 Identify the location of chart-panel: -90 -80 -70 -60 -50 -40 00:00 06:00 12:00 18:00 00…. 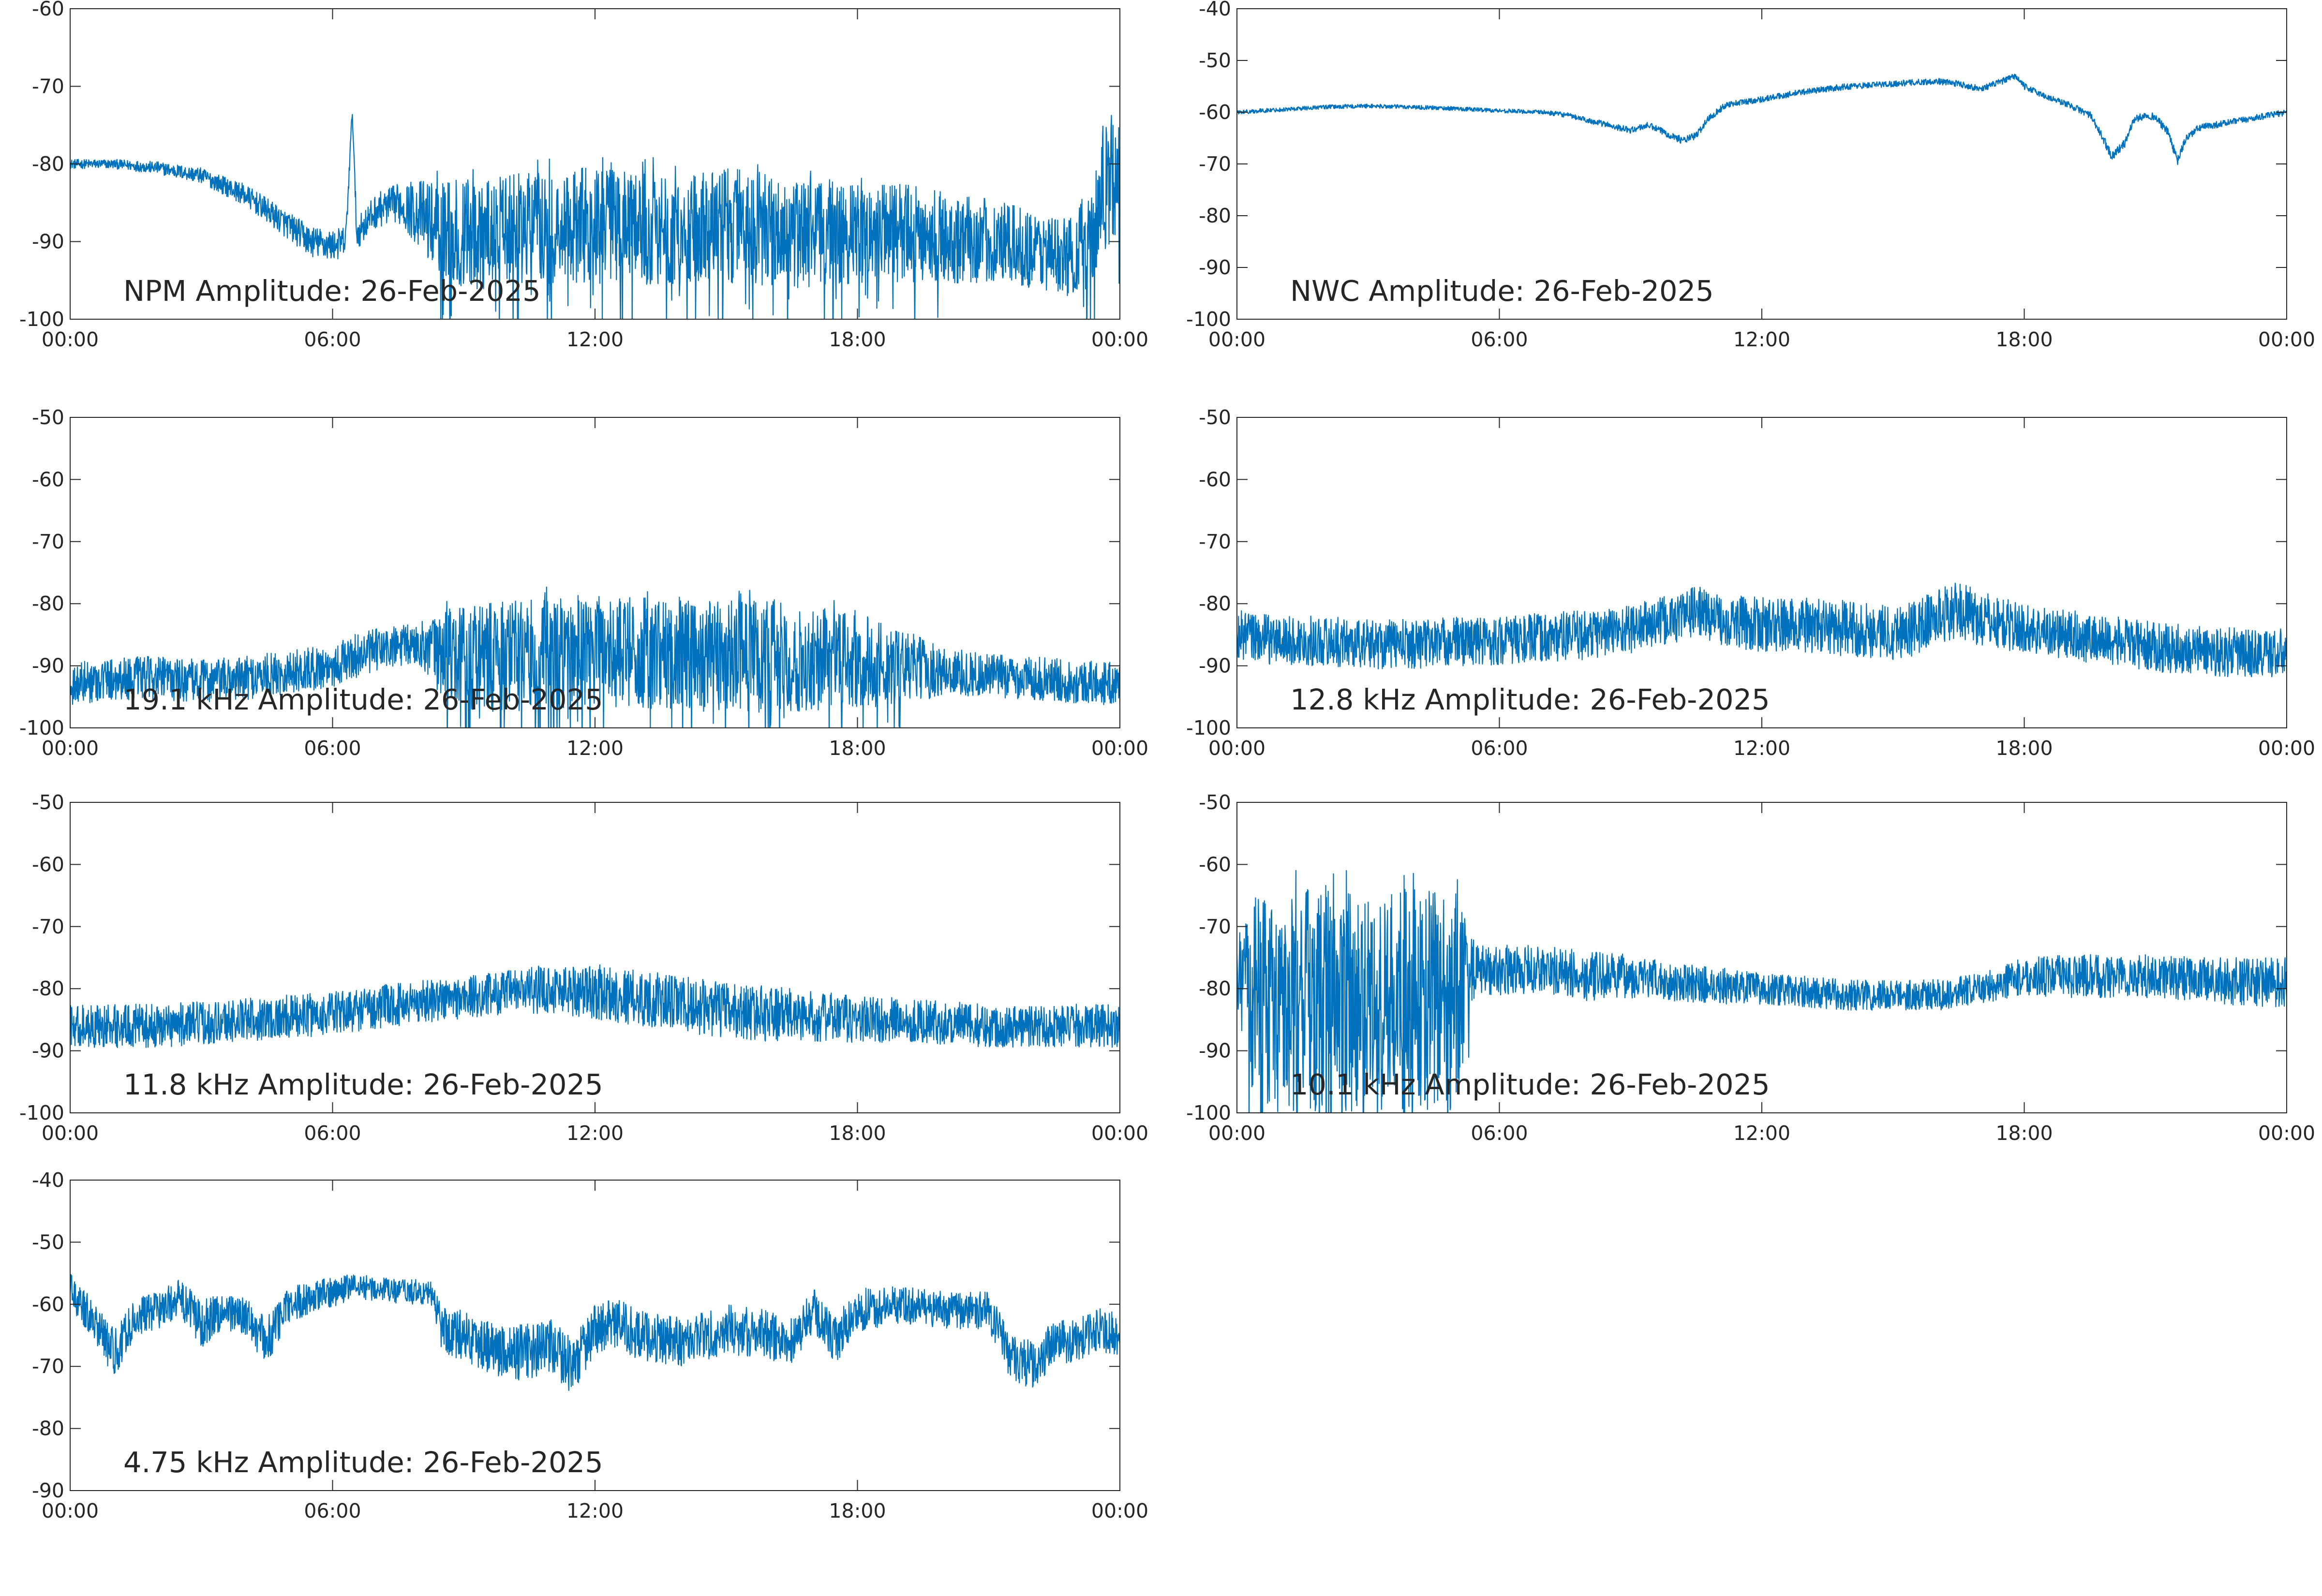
(590, 1345).